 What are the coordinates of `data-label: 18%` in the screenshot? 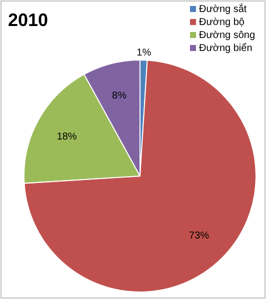 It's located at (66, 136).